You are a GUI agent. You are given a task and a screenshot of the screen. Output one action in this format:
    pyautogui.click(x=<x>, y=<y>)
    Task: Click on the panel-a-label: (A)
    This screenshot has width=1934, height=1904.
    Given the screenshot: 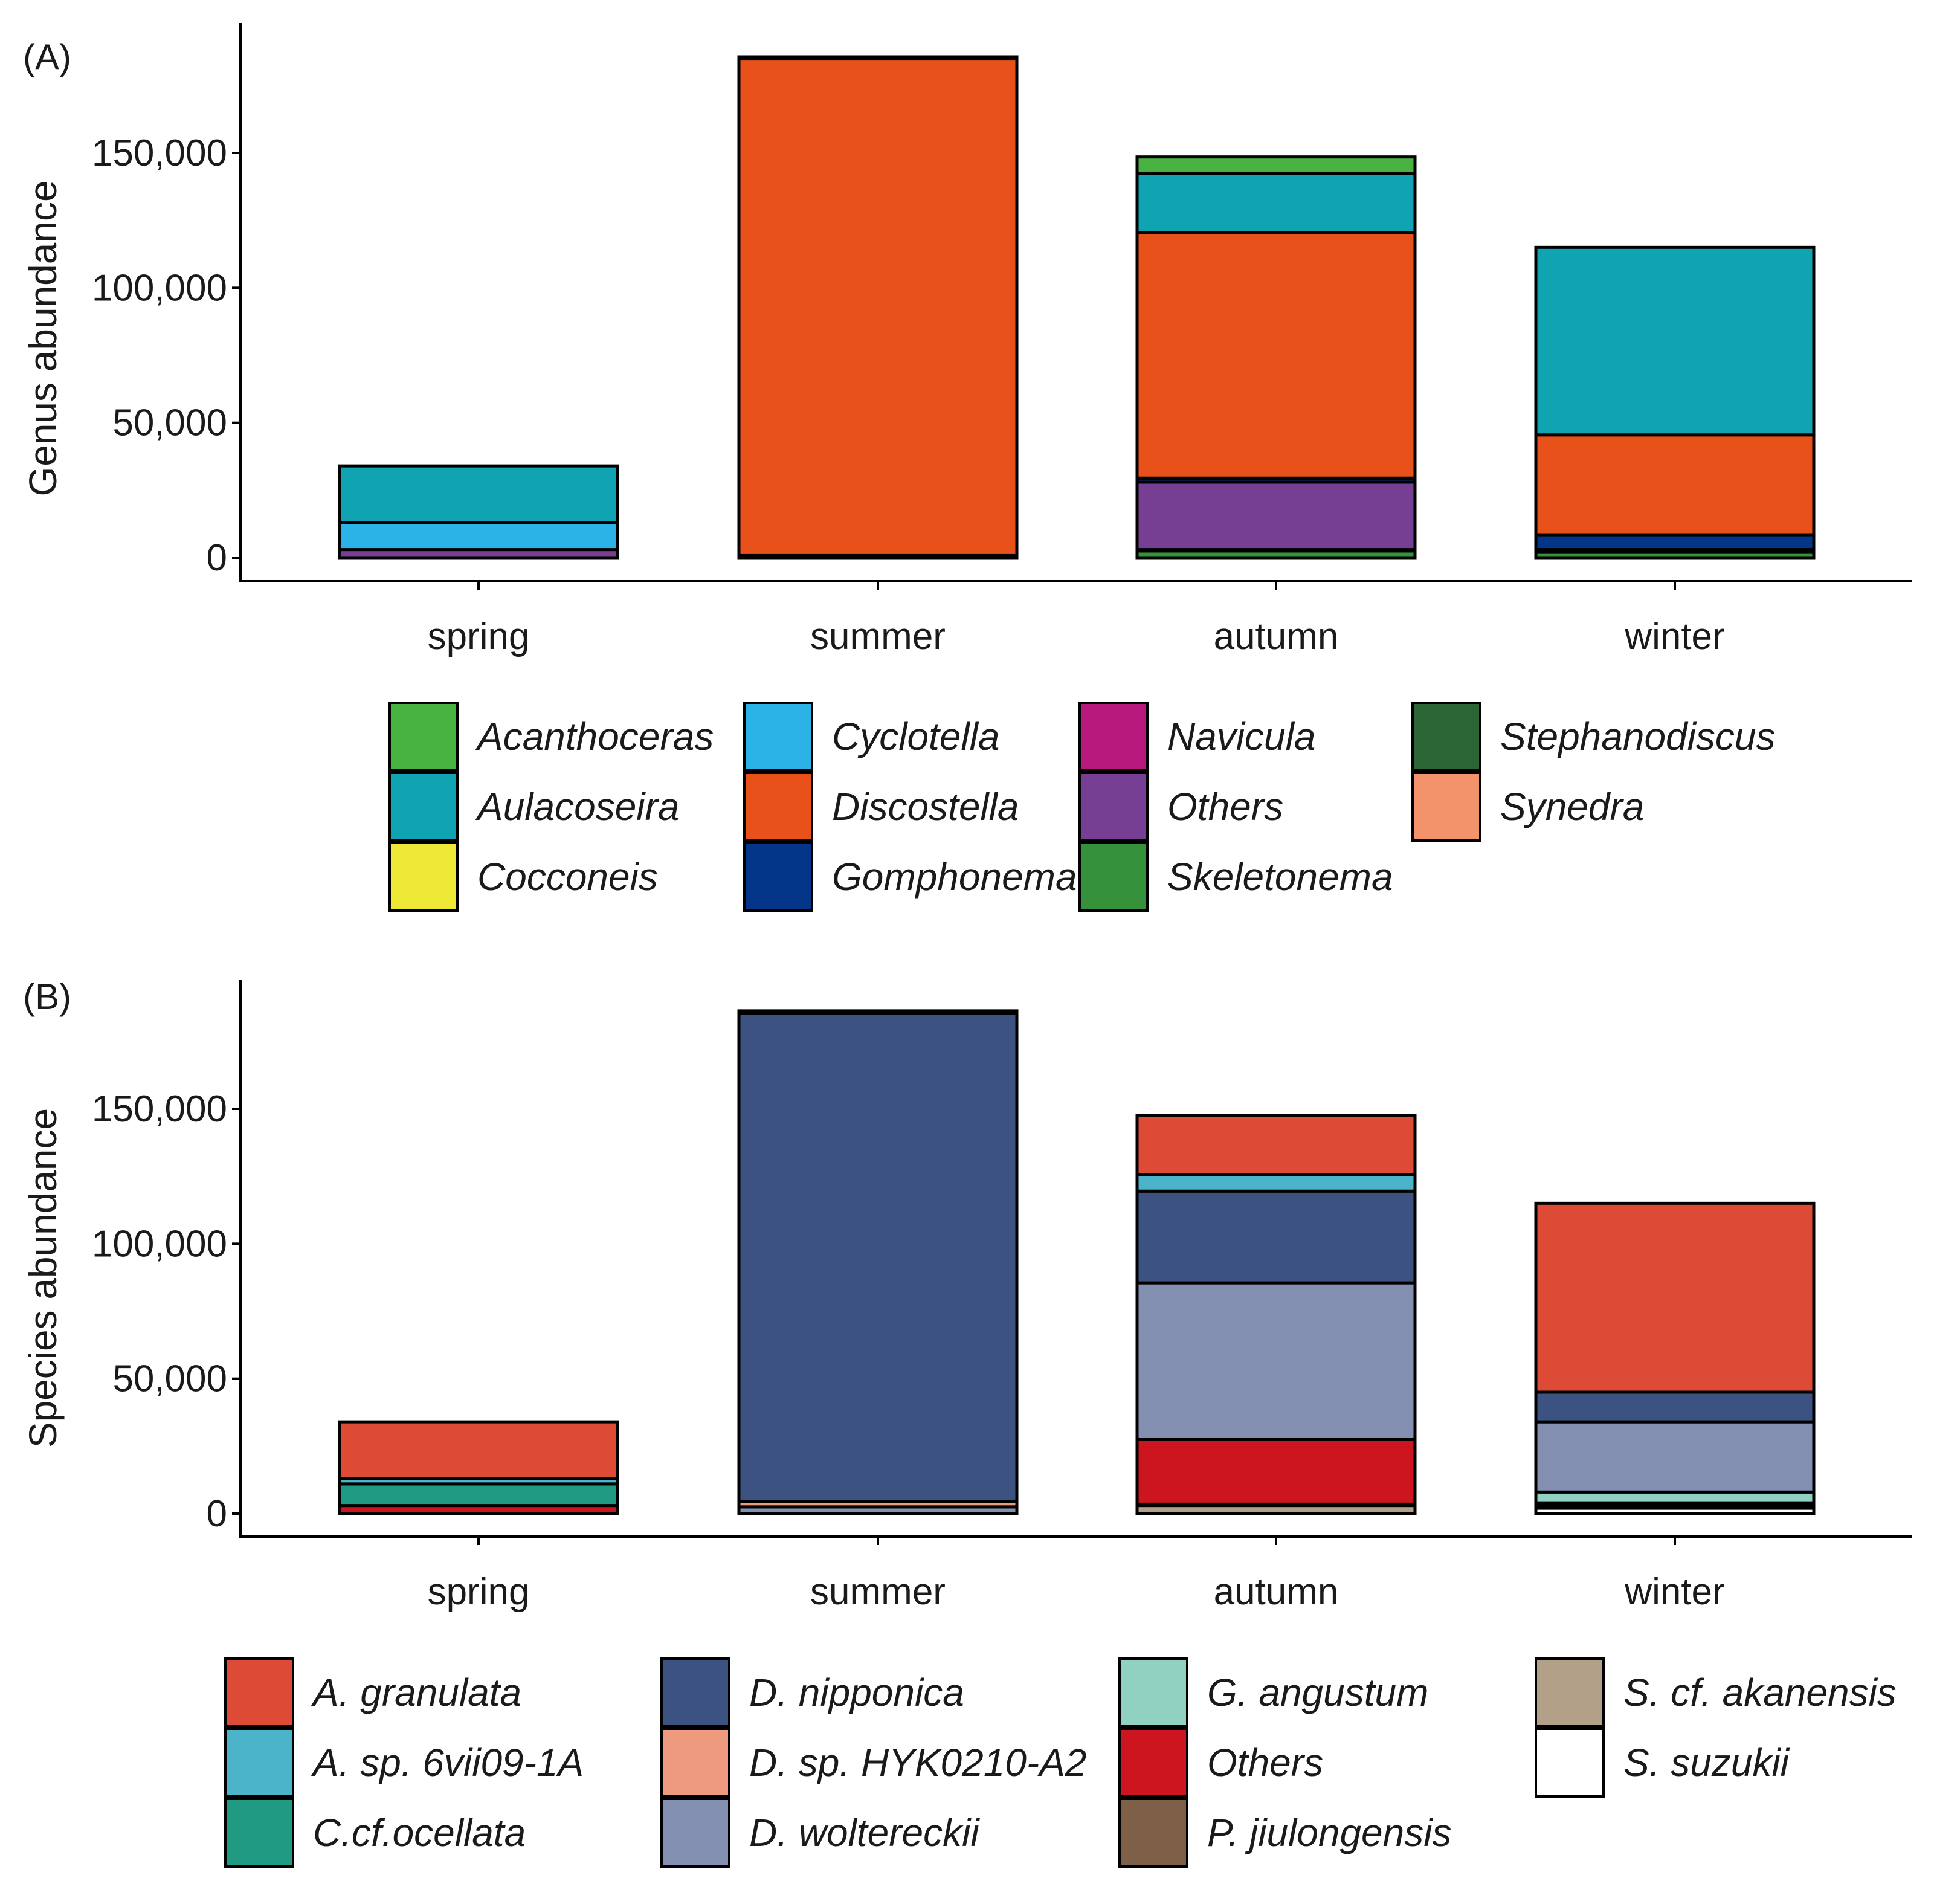 What is the action you would take?
    pyautogui.click(x=47, y=57)
    